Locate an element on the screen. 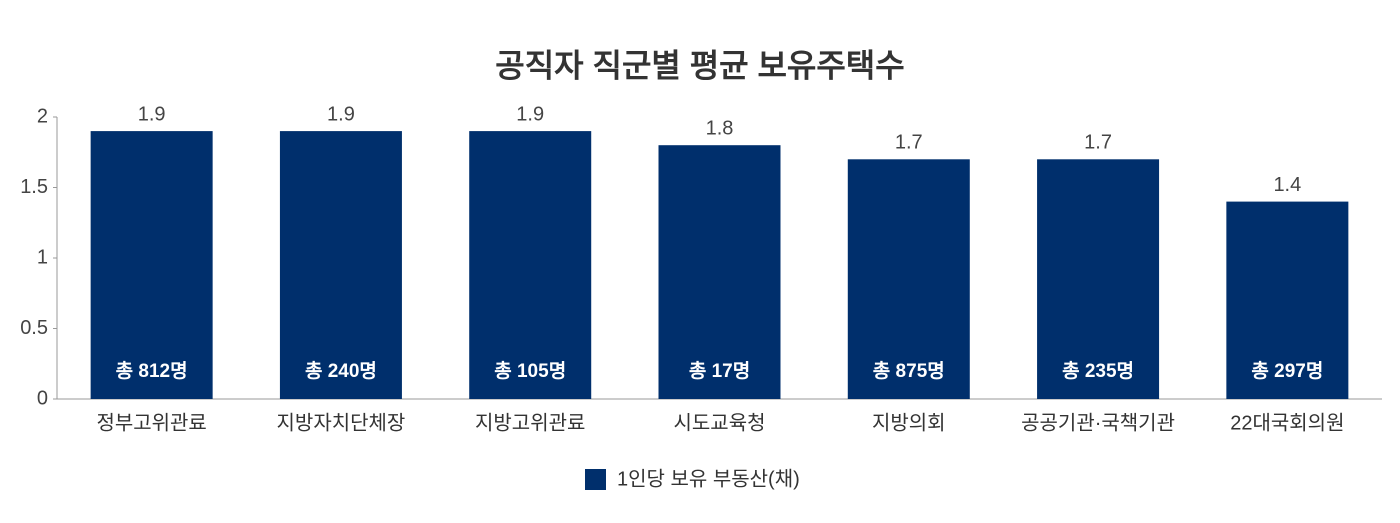 The height and width of the screenshot is (523, 1400). bar-label: 총 297명 is located at coordinates (1287, 371).